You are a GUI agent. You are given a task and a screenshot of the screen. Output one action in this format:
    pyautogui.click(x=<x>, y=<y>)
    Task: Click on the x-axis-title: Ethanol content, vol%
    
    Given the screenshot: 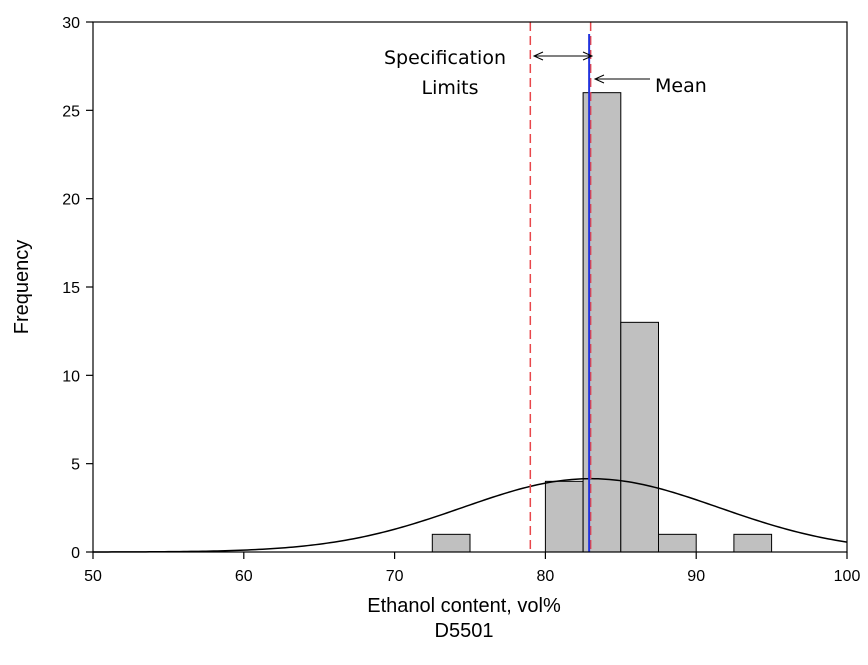 What is the action you would take?
    pyautogui.click(x=464, y=606)
    